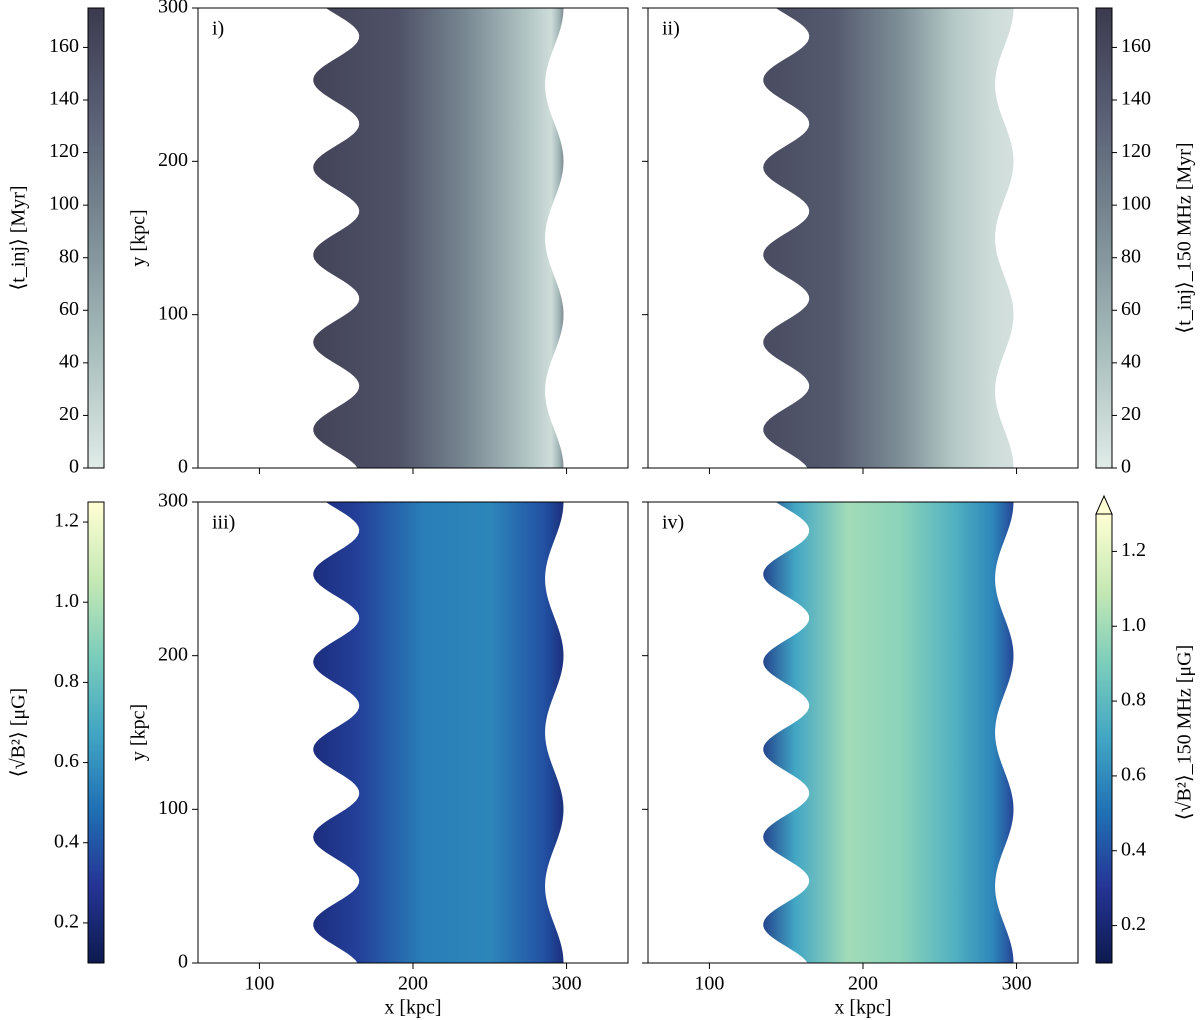 The width and height of the screenshot is (1200, 1020). I want to click on panel-label: iii), so click(223, 523).